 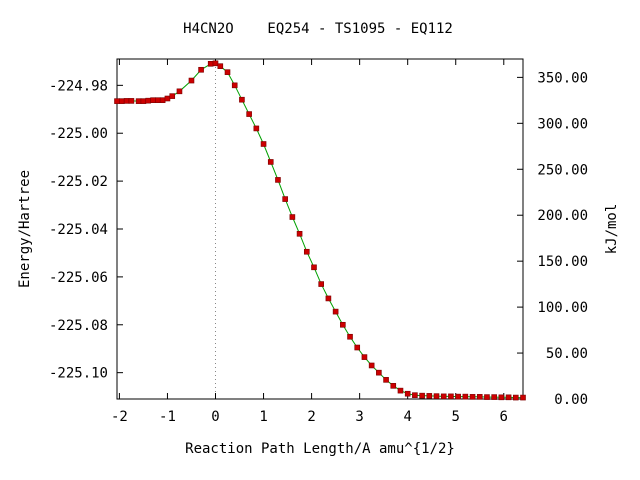 What do you see at coordinates (407, 417) in the screenshot?
I see `x-tick-label: 4` at bounding box center [407, 417].